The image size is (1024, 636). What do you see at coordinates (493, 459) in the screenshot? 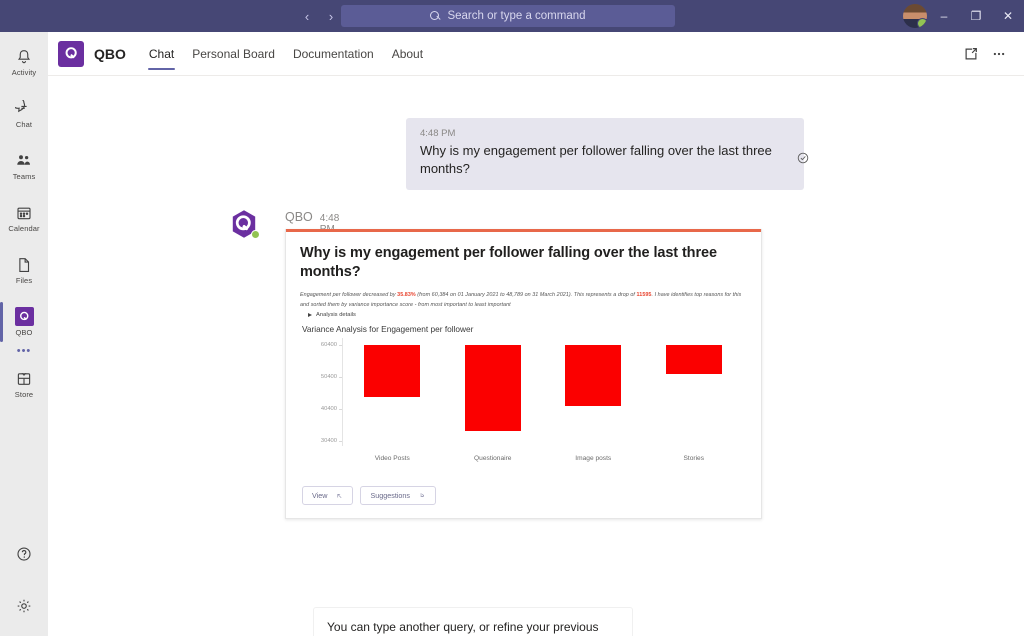
I see `chart-x-label: Questionaire` at bounding box center [493, 459].